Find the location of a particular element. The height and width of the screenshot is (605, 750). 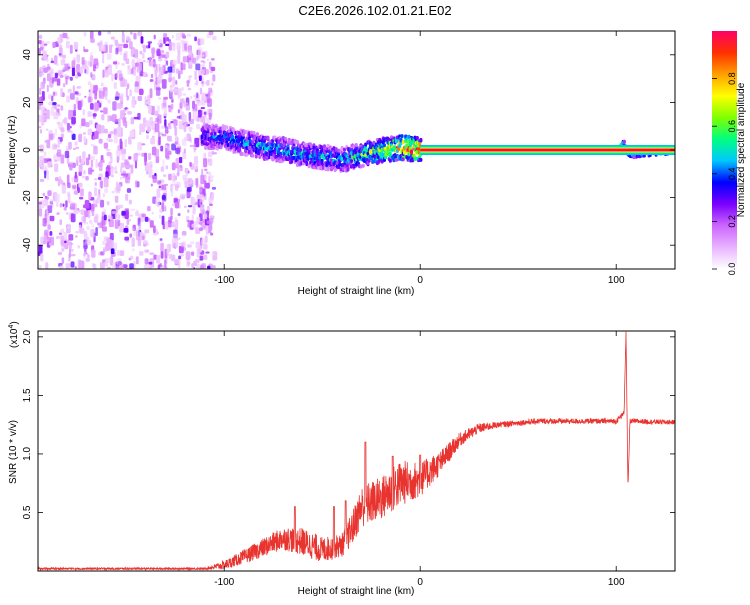

heatmap-ridge-band is located at coordinates (547, 150).